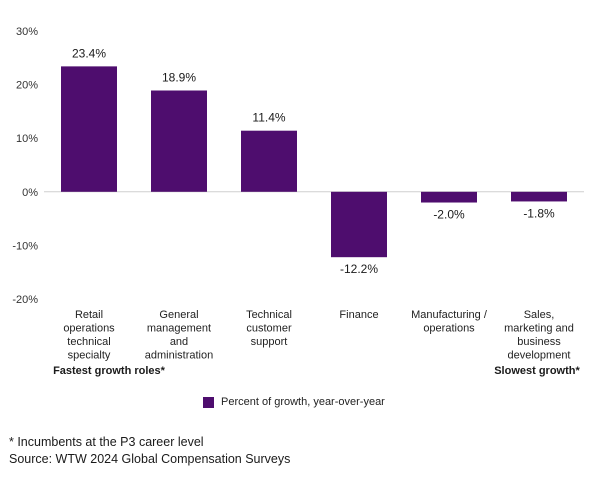 The width and height of the screenshot is (598, 486). Describe the element at coordinates (27, 139) in the screenshot. I see `y-tick-label: 10%` at that location.